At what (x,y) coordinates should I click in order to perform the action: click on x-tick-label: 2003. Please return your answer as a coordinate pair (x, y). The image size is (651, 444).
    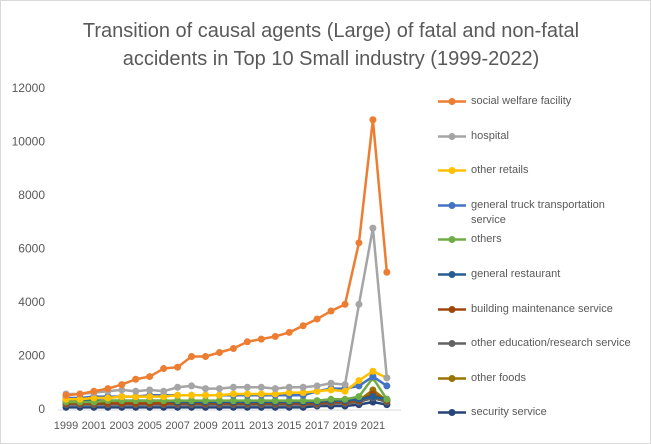
    Looking at the image, I should click on (122, 426).